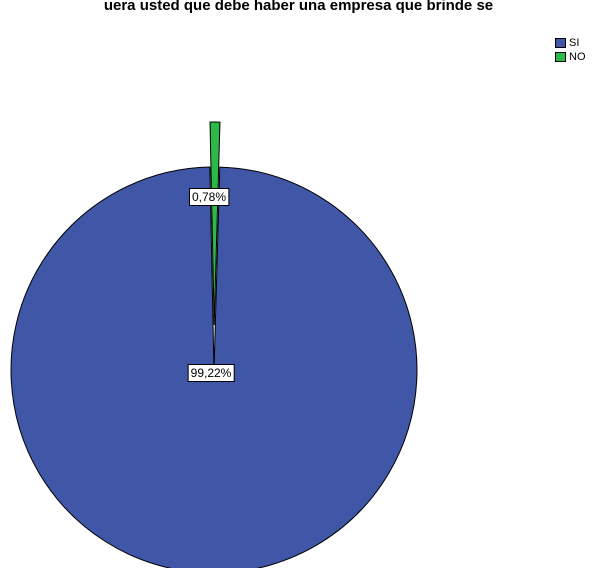  I want to click on legend-swatch-si, so click(560, 43).